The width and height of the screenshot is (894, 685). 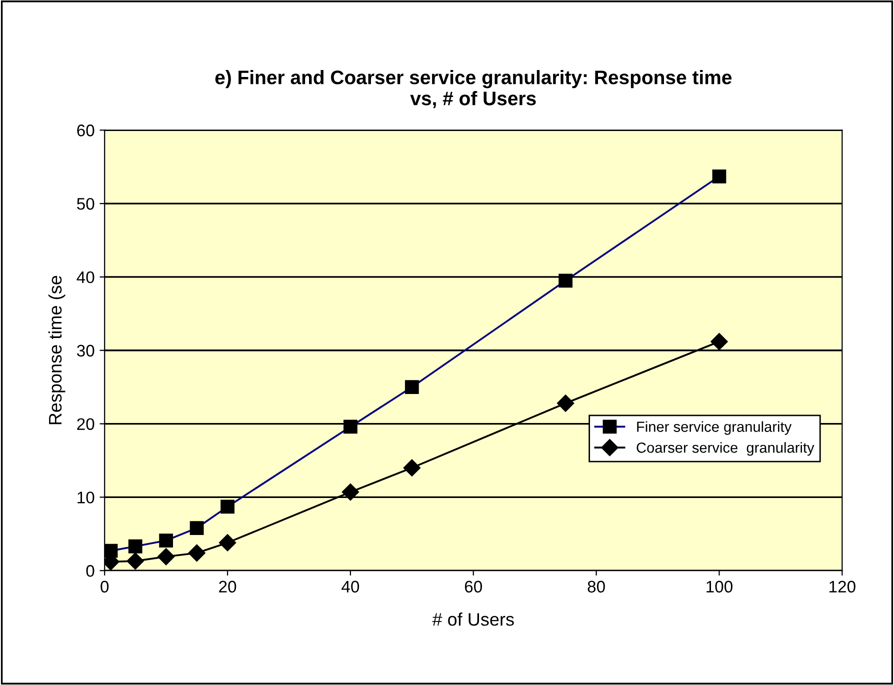 What do you see at coordinates (85, 424) in the screenshot?
I see `y-tick-label: 20` at bounding box center [85, 424].